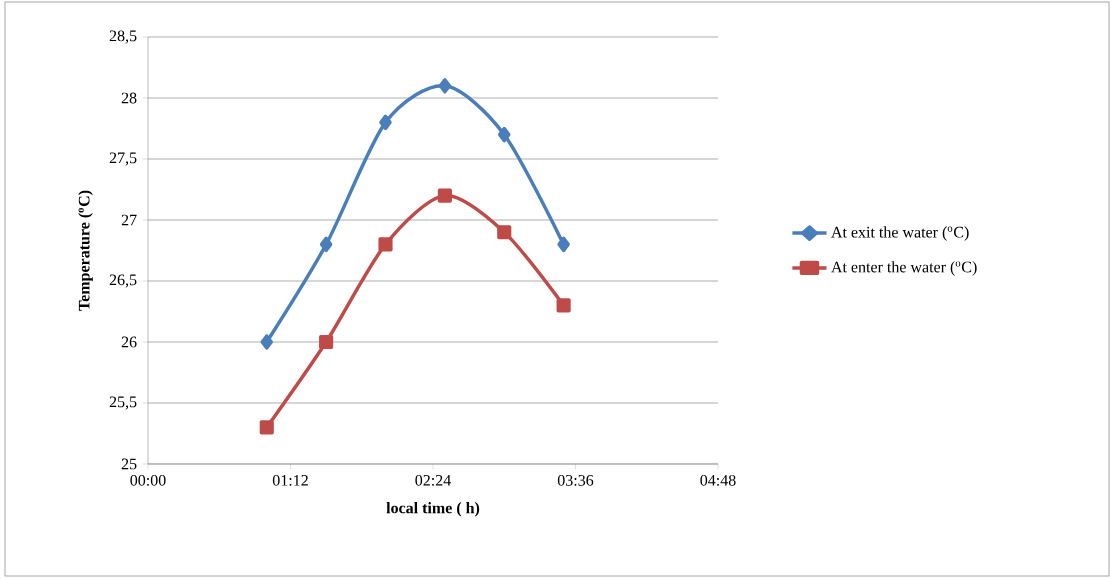  I want to click on x-tick-label: 01:12, so click(290, 480).